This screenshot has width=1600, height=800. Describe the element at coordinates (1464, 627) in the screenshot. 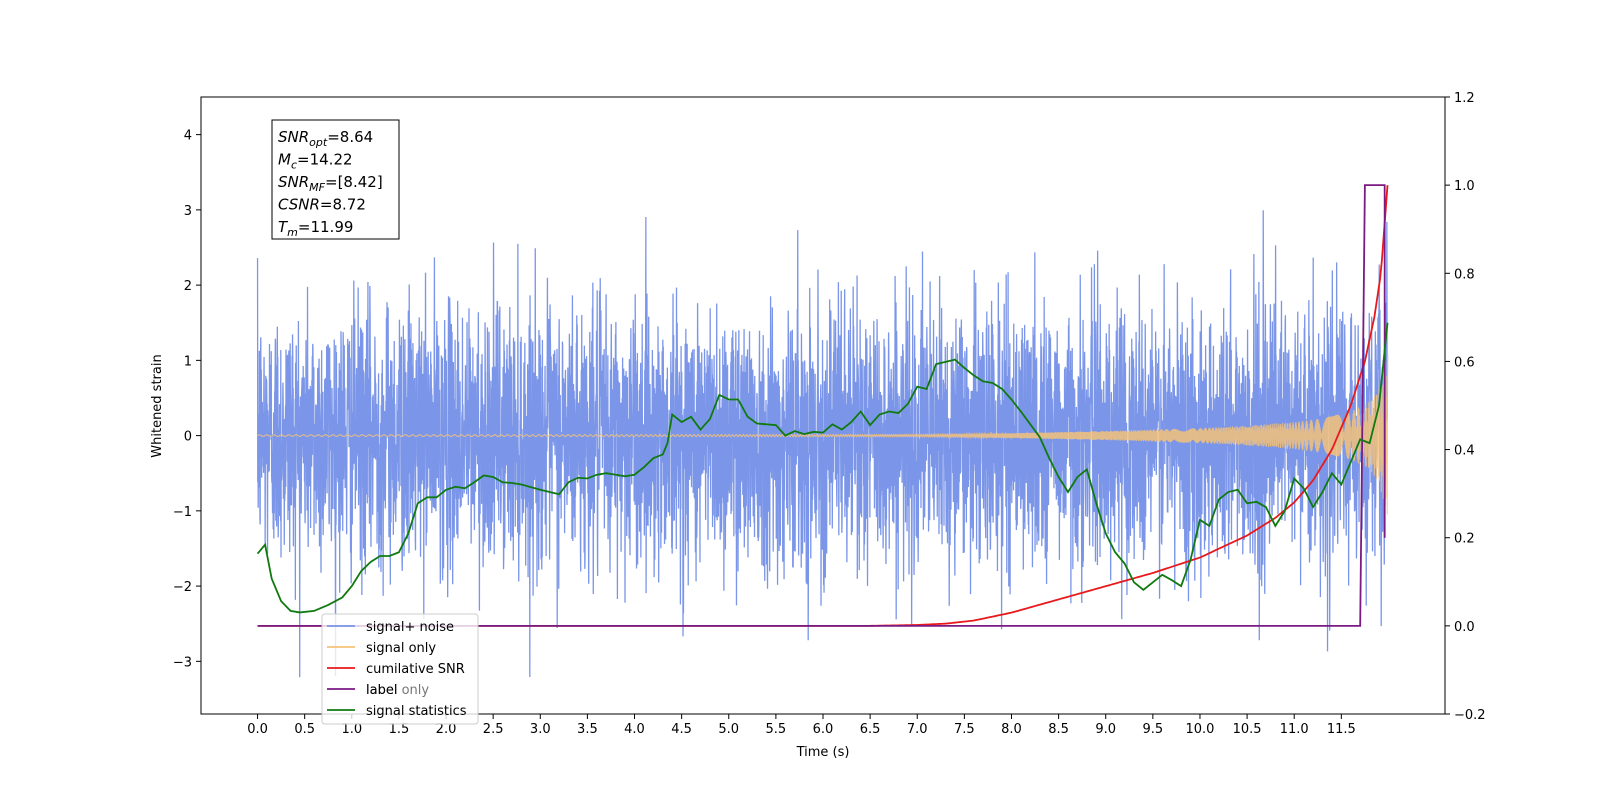

I see `y2-tick-label: 0.0` at that location.